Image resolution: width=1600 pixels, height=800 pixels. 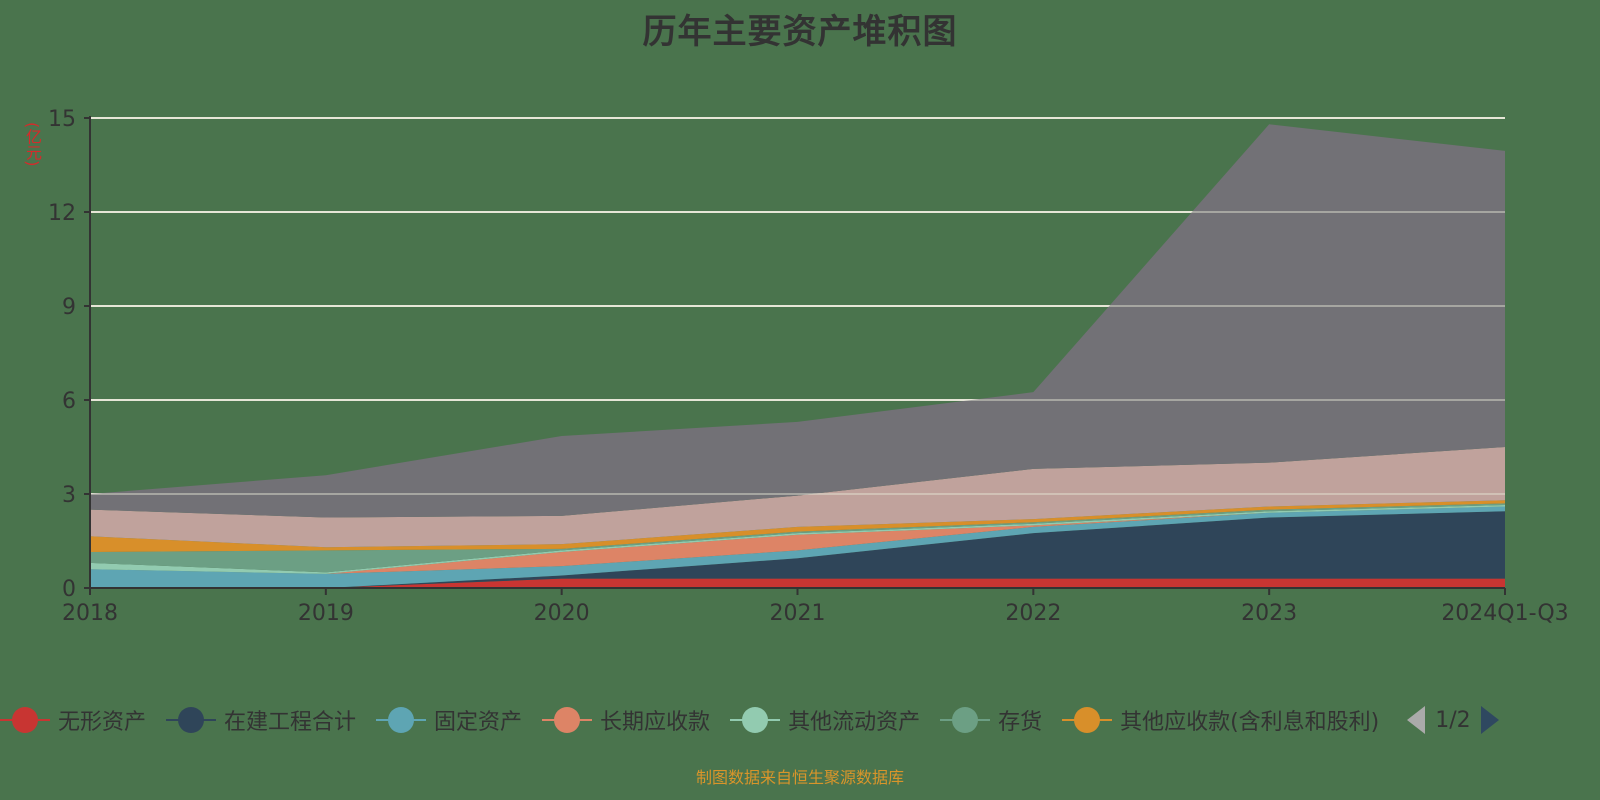 What do you see at coordinates (800, 32) in the screenshot?
I see `chart-title: 历年主要资产堆积图` at bounding box center [800, 32].